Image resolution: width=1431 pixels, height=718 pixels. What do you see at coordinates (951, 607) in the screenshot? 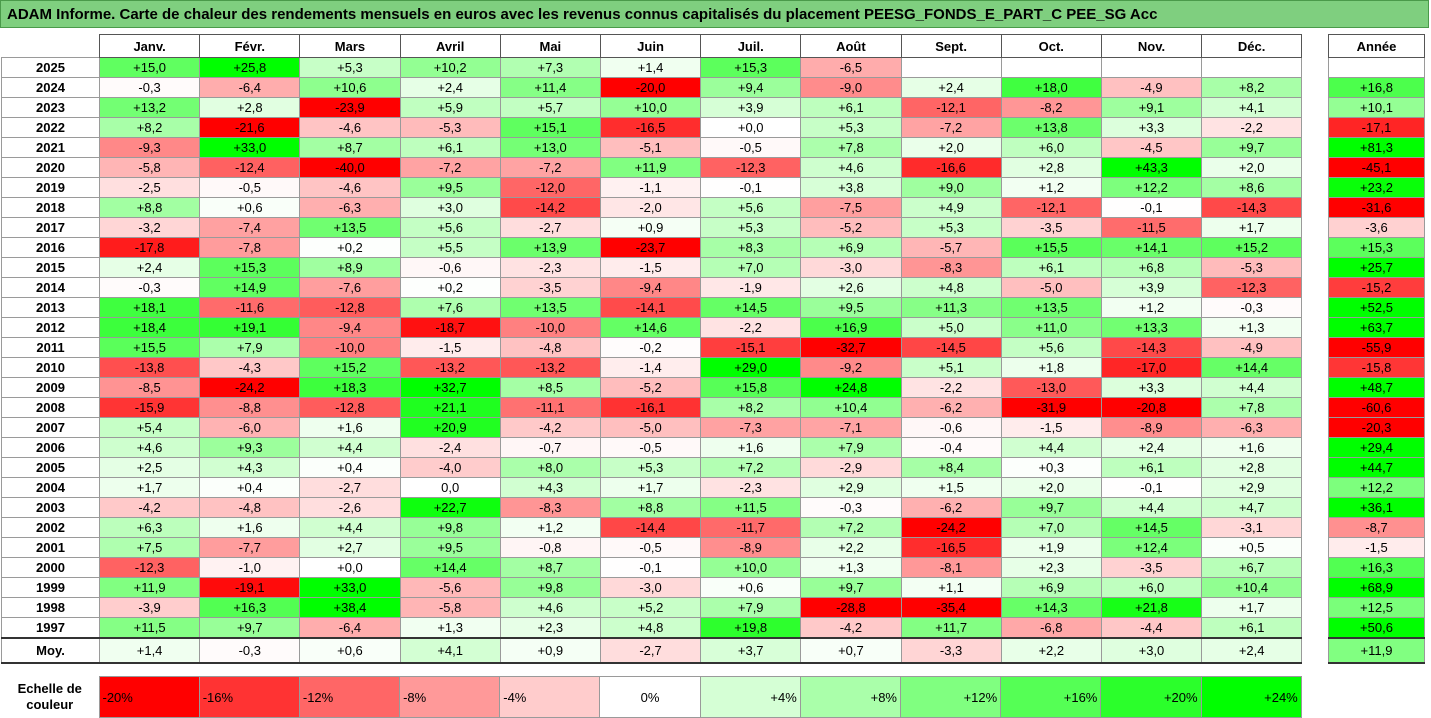
I see `heatmap-cell: -35,4` at bounding box center [951, 607].